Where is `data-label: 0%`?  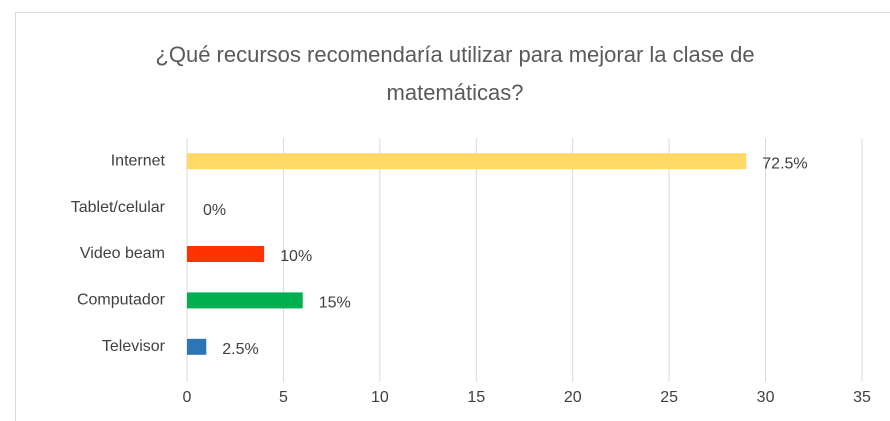
data-label: 0% is located at coordinates (214, 210).